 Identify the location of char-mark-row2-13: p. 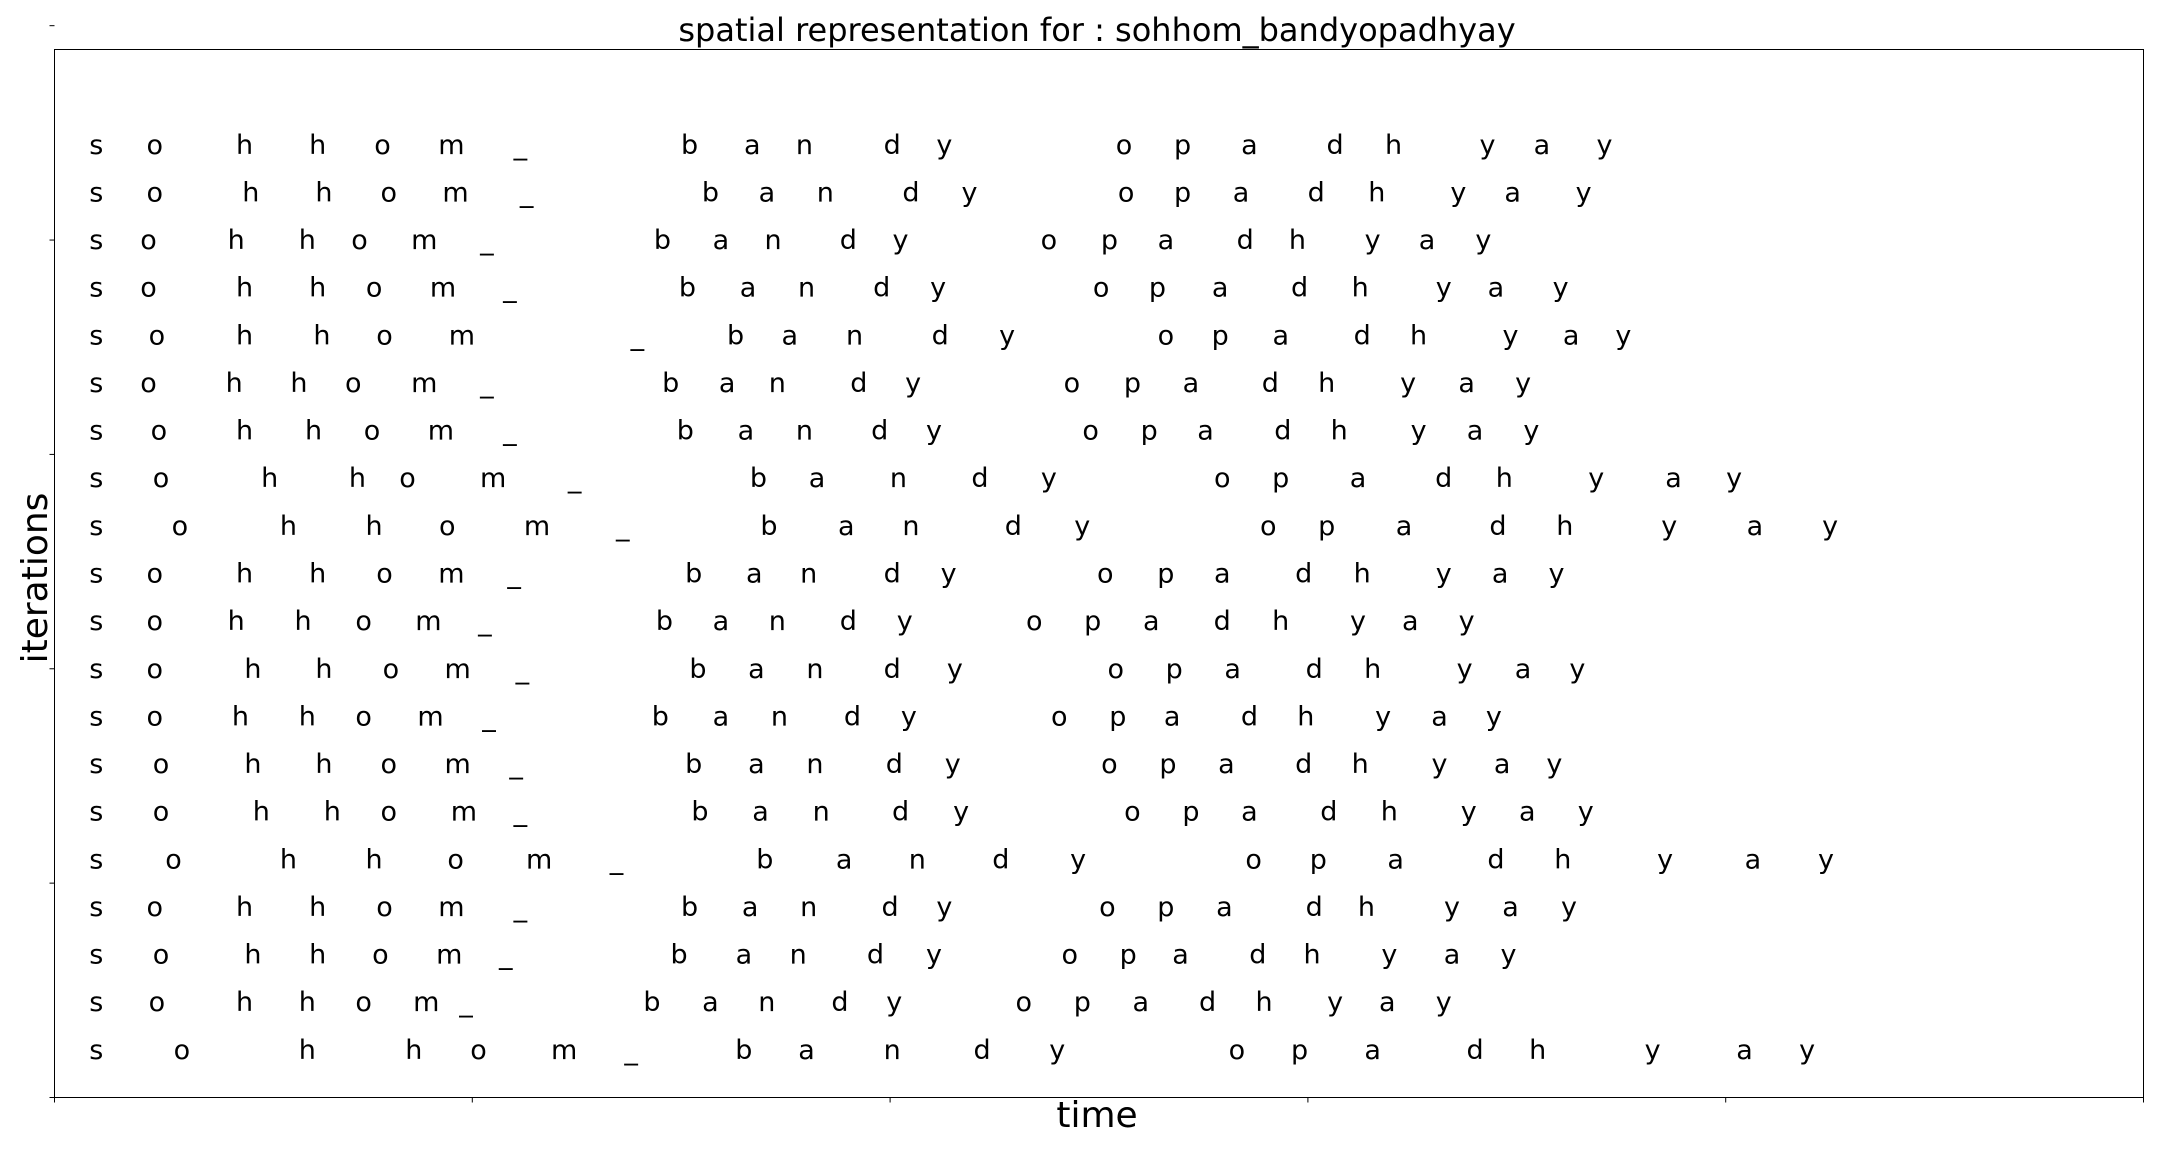
(1182, 192).